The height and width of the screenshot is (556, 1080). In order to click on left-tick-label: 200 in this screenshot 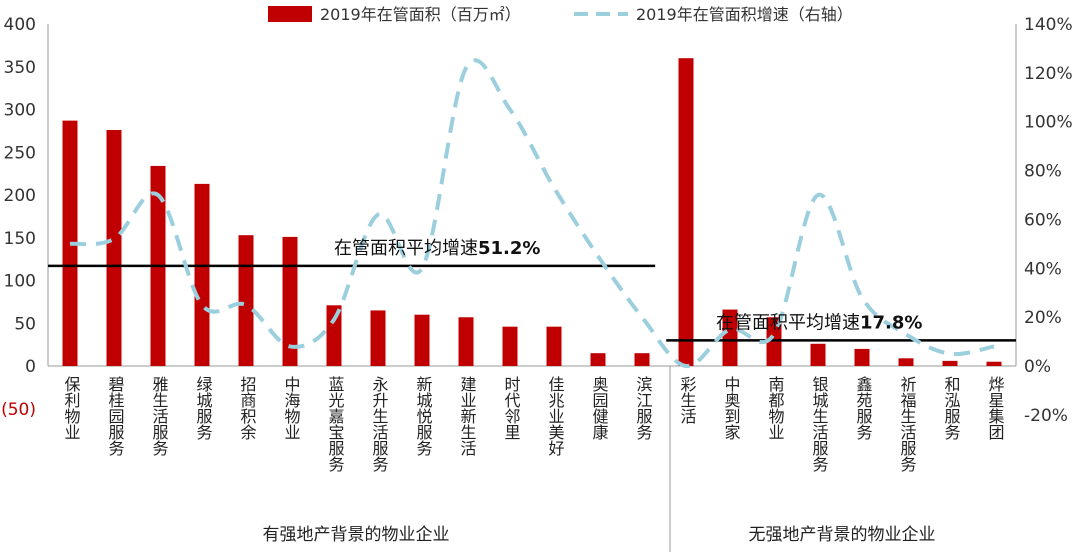, I will do `click(20, 196)`.